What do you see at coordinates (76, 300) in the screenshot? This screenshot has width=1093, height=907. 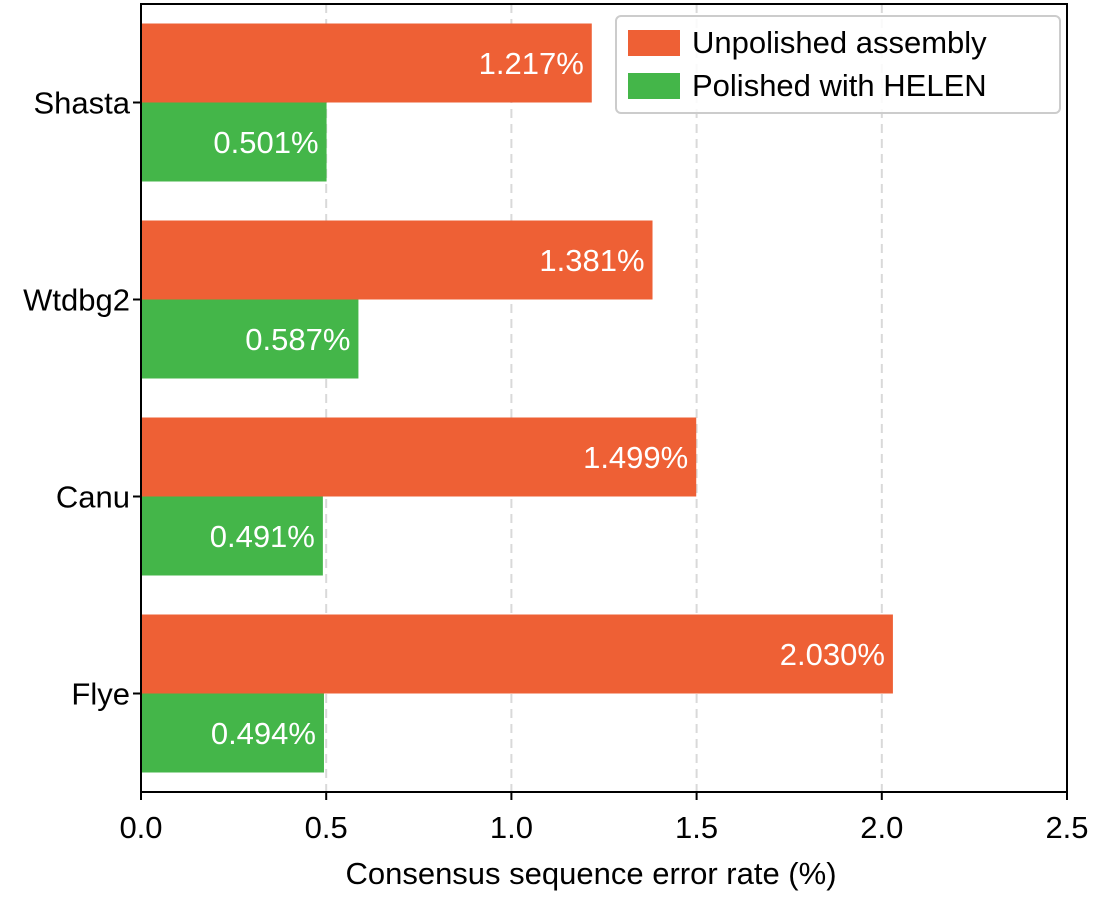 I see `y-tick-label: Wtdbg2` at bounding box center [76, 300].